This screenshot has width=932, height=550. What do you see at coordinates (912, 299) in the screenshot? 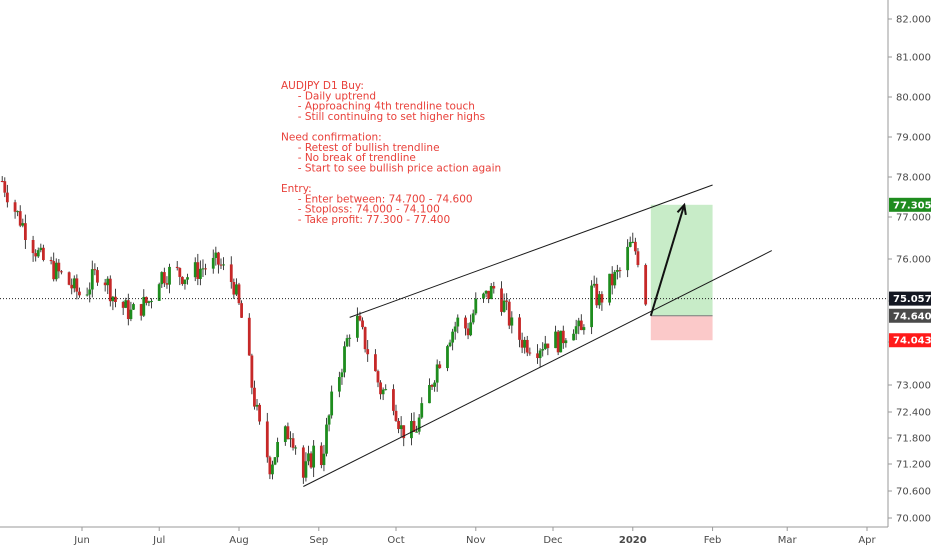
I see `svg-text: 75.057` at bounding box center [912, 299].